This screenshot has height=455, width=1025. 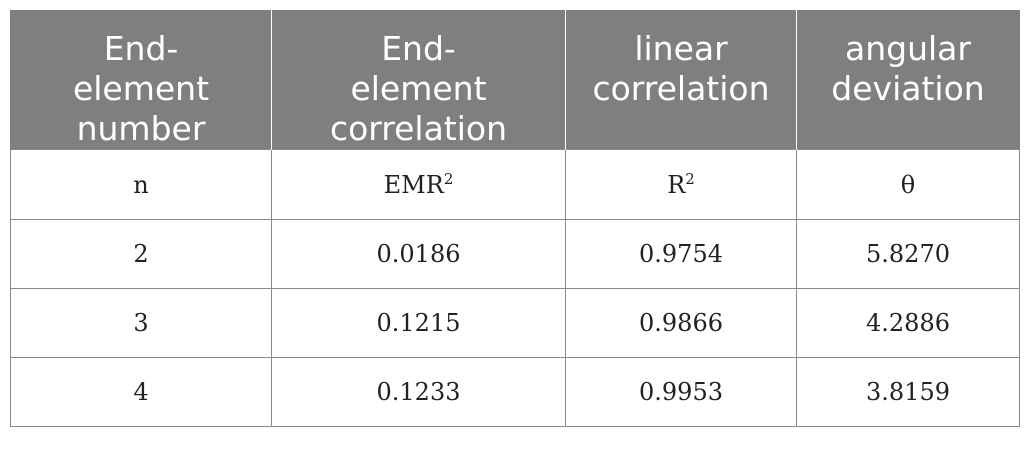 I want to click on cell-r2: 0.9953, so click(x=681, y=392).